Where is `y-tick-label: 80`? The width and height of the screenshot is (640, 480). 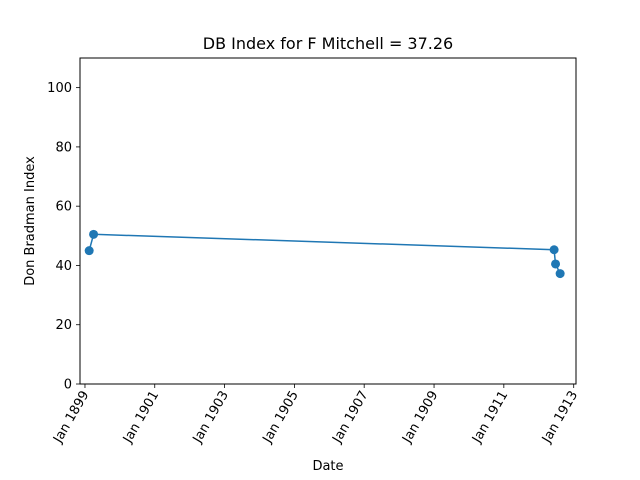 y-tick-label: 80 is located at coordinates (63, 147).